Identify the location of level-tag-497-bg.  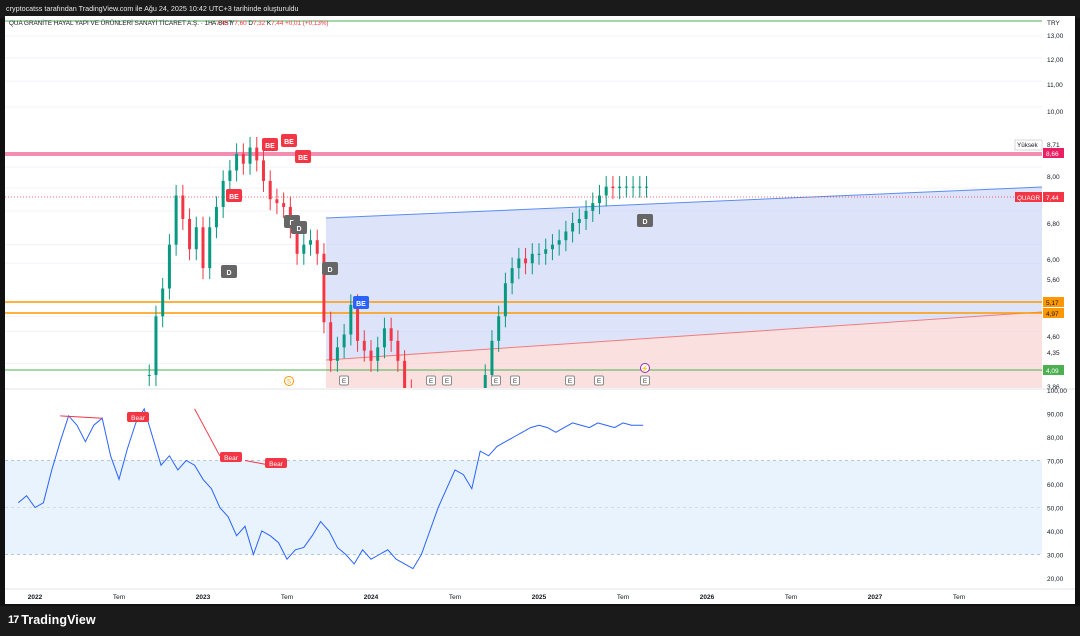
(1053, 313).